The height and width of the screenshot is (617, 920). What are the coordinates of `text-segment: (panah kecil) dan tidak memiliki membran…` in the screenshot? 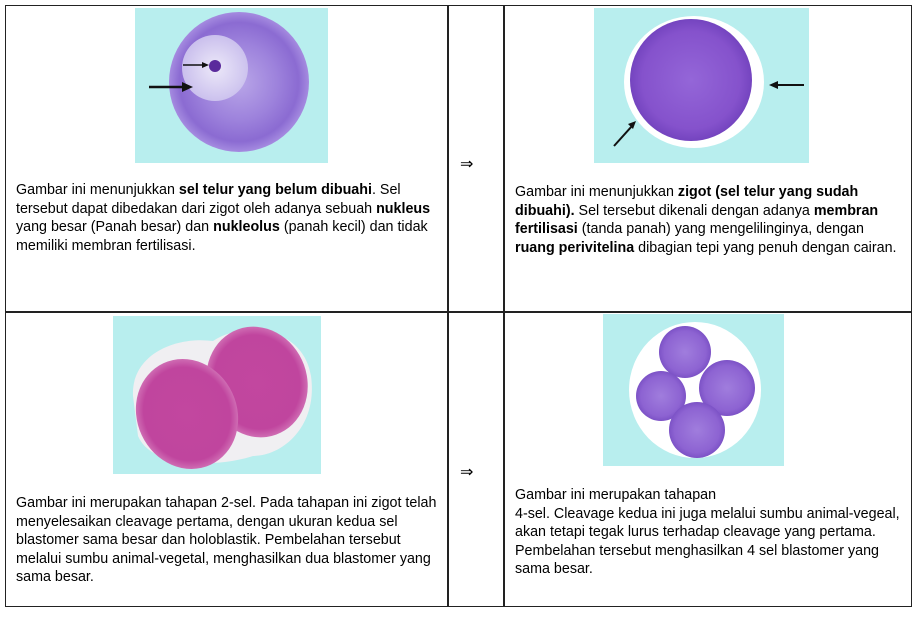 It's located at (222, 236).